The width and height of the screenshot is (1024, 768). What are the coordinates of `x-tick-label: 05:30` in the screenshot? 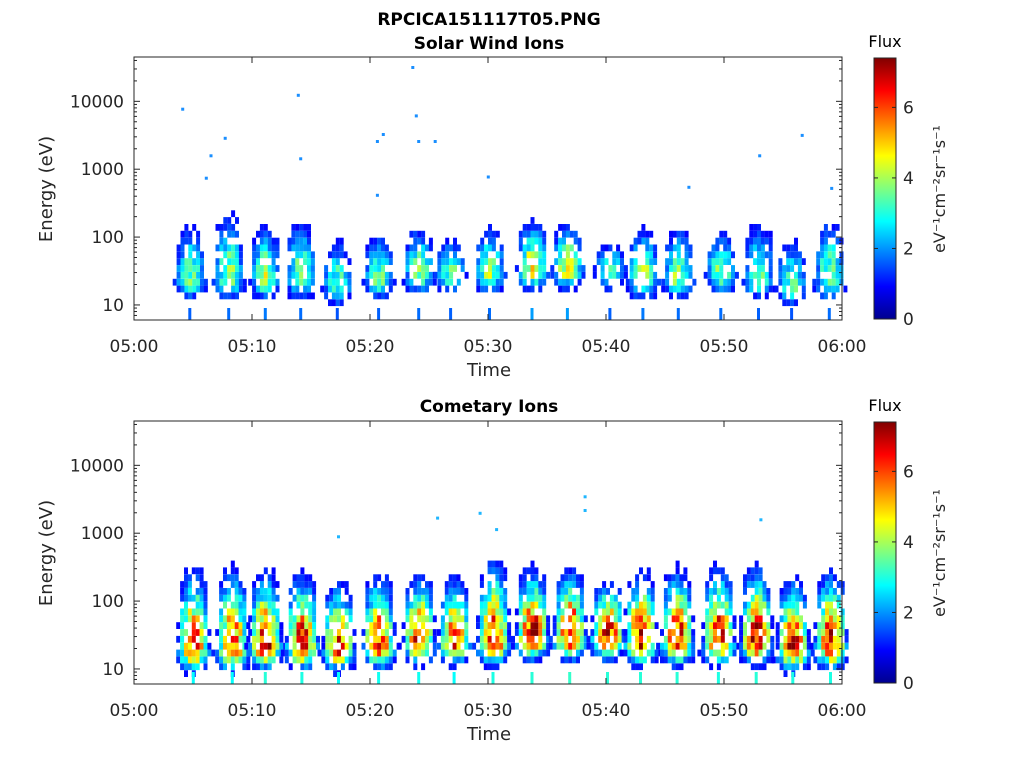 It's located at (488, 347).